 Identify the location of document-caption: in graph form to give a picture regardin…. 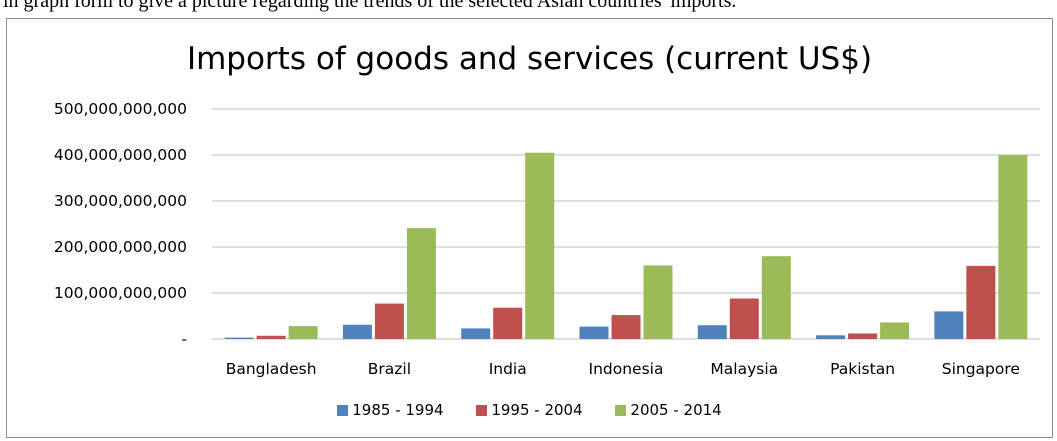
(528, 11).